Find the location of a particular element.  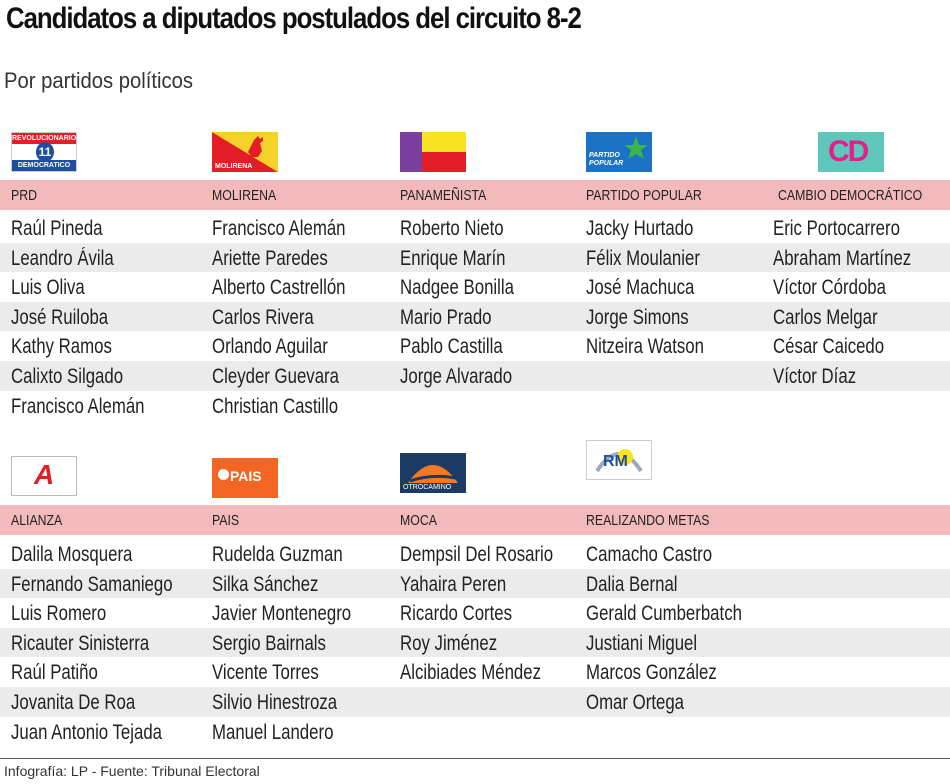

partido-popular-logo-text: PARTIDO POPULAR is located at coordinates (606, 159).